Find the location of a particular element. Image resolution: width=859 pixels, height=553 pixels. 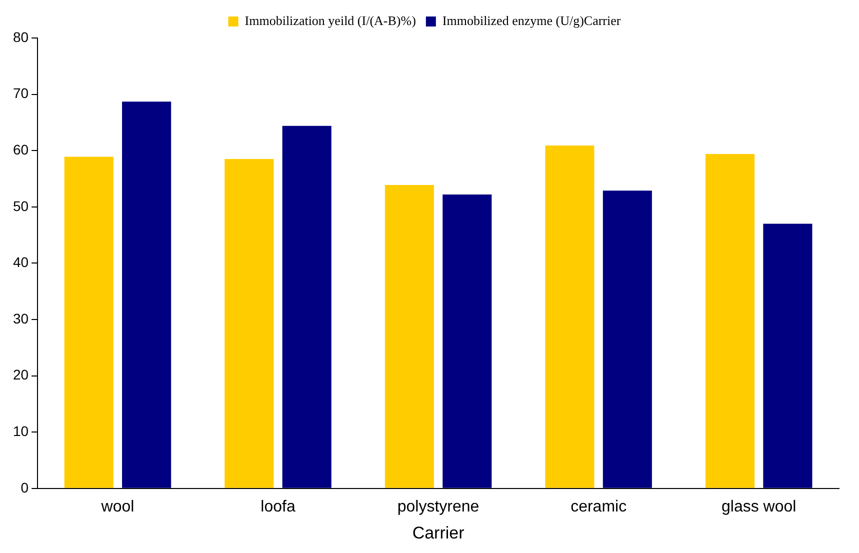

x-tick-label: glass wool is located at coordinates (759, 507).